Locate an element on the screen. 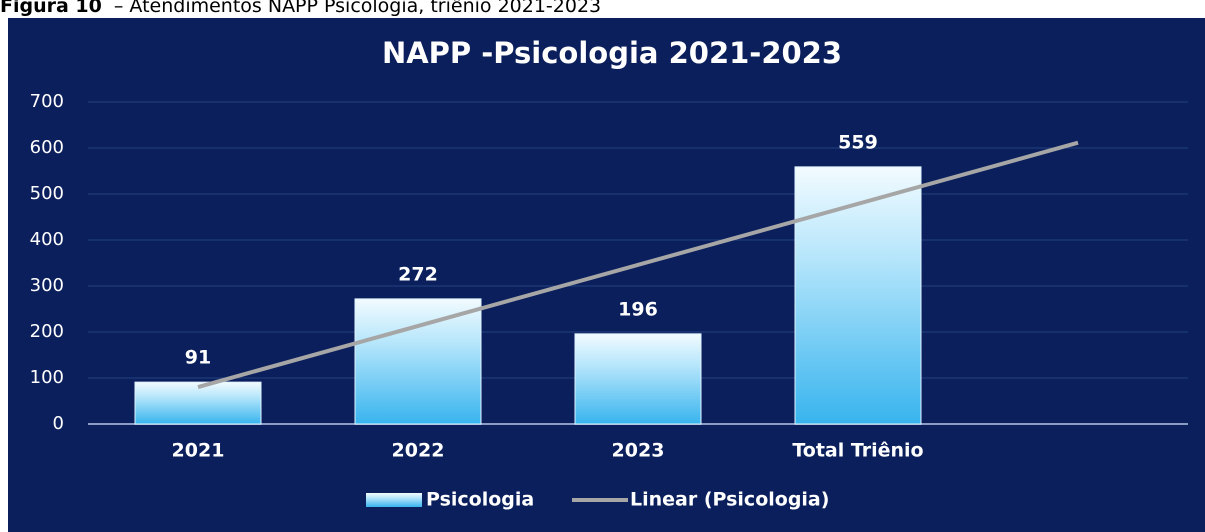 The height and width of the screenshot is (532, 1205). y-tick-label: 400 is located at coordinates (47, 239).